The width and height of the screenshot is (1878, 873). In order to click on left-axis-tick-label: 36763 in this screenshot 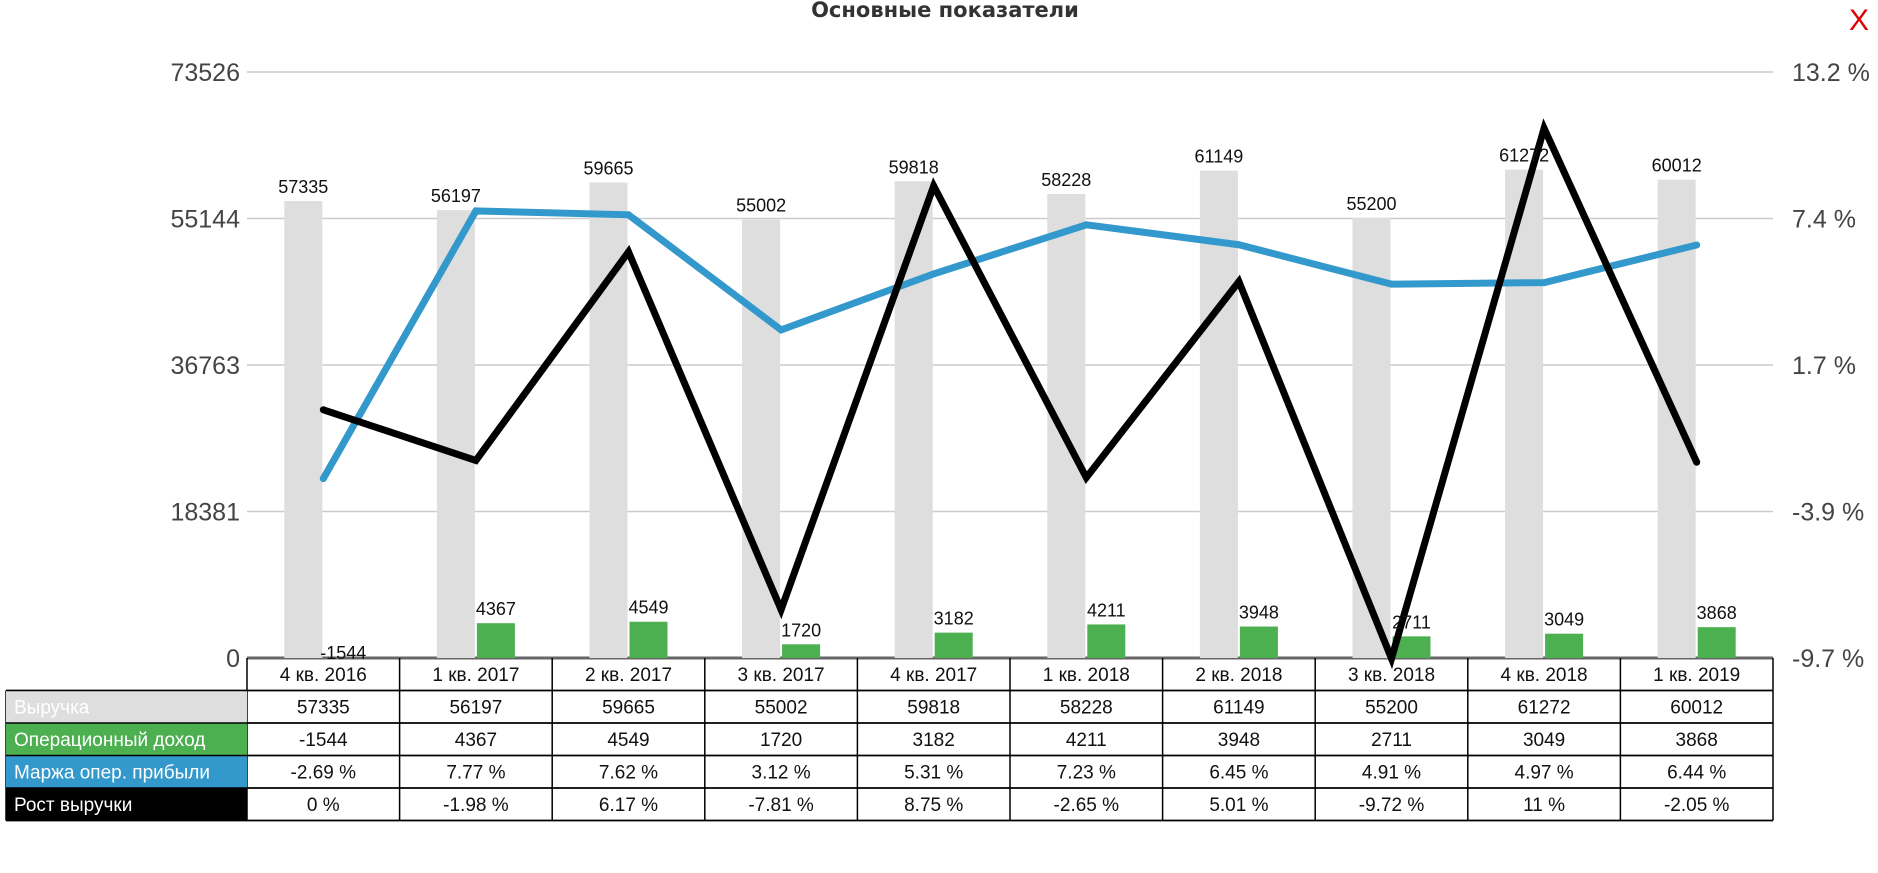, I will do `click(205, 366)`.